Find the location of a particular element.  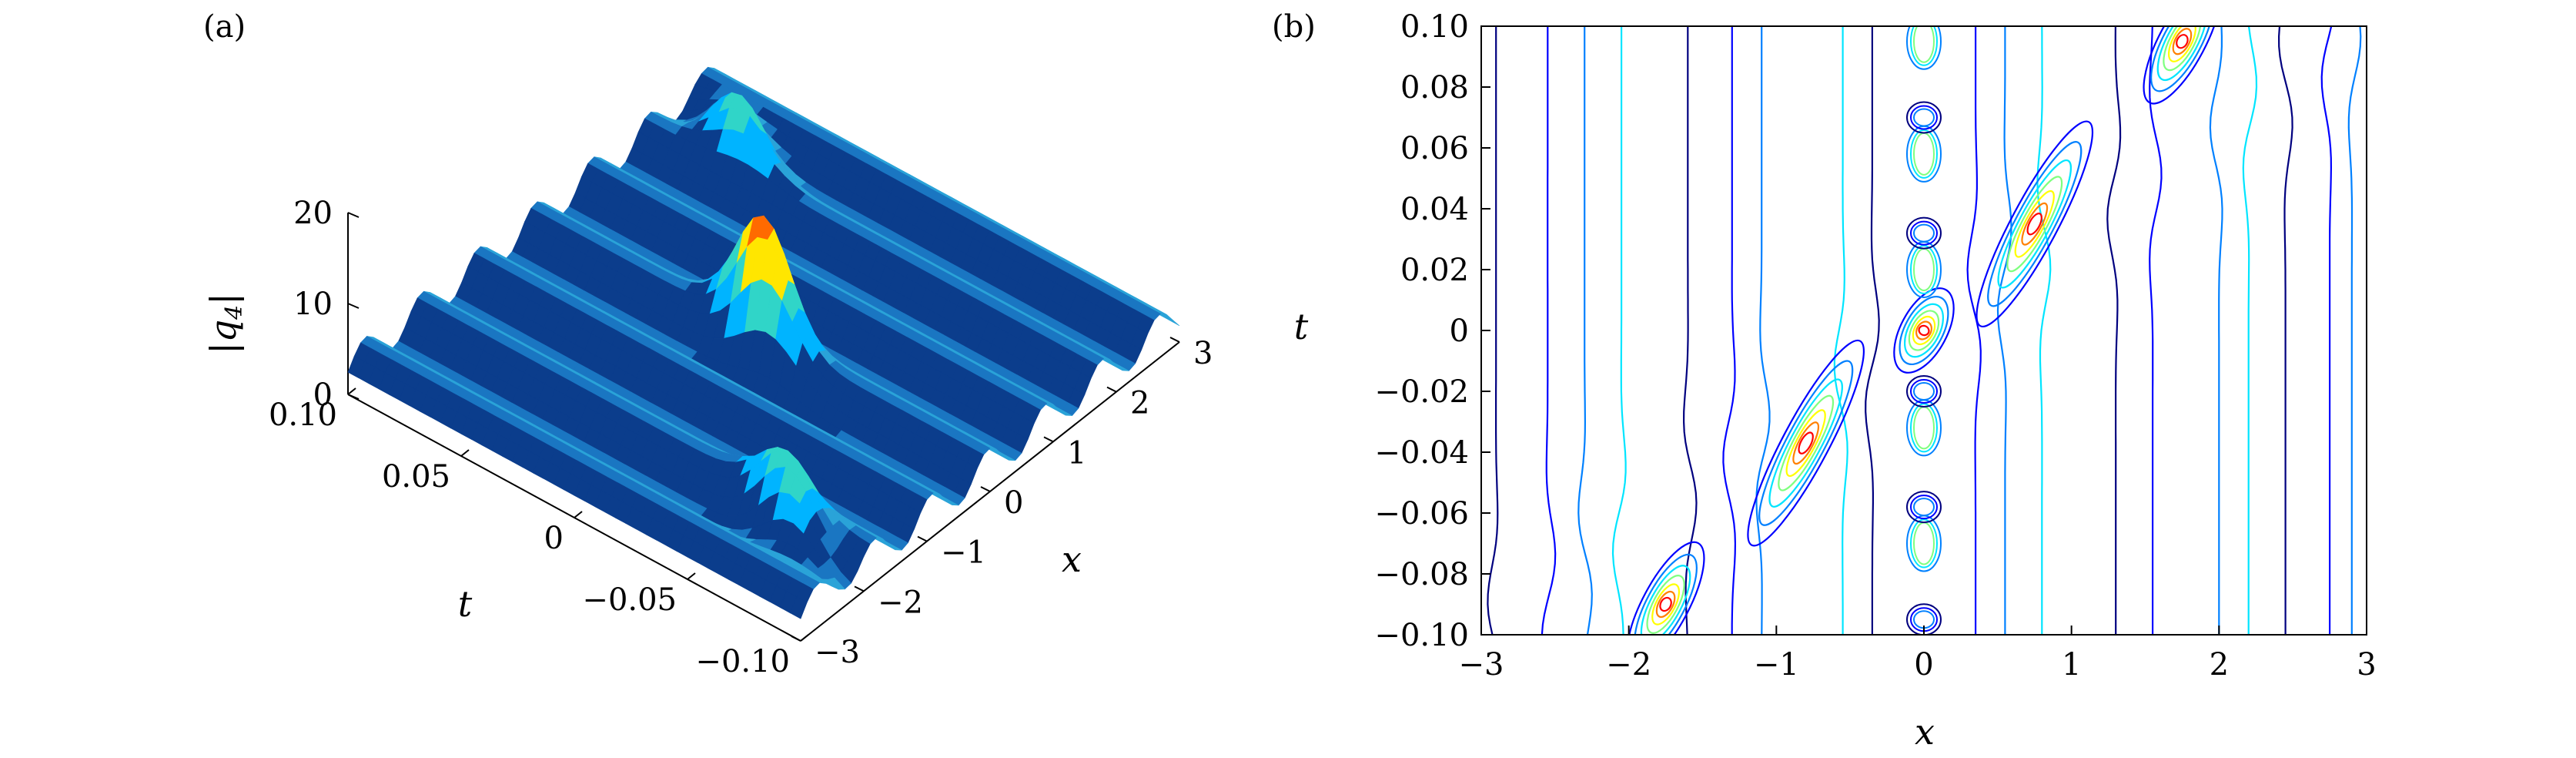

x-tick-label: 0 is located at coordinates (1014, 503).